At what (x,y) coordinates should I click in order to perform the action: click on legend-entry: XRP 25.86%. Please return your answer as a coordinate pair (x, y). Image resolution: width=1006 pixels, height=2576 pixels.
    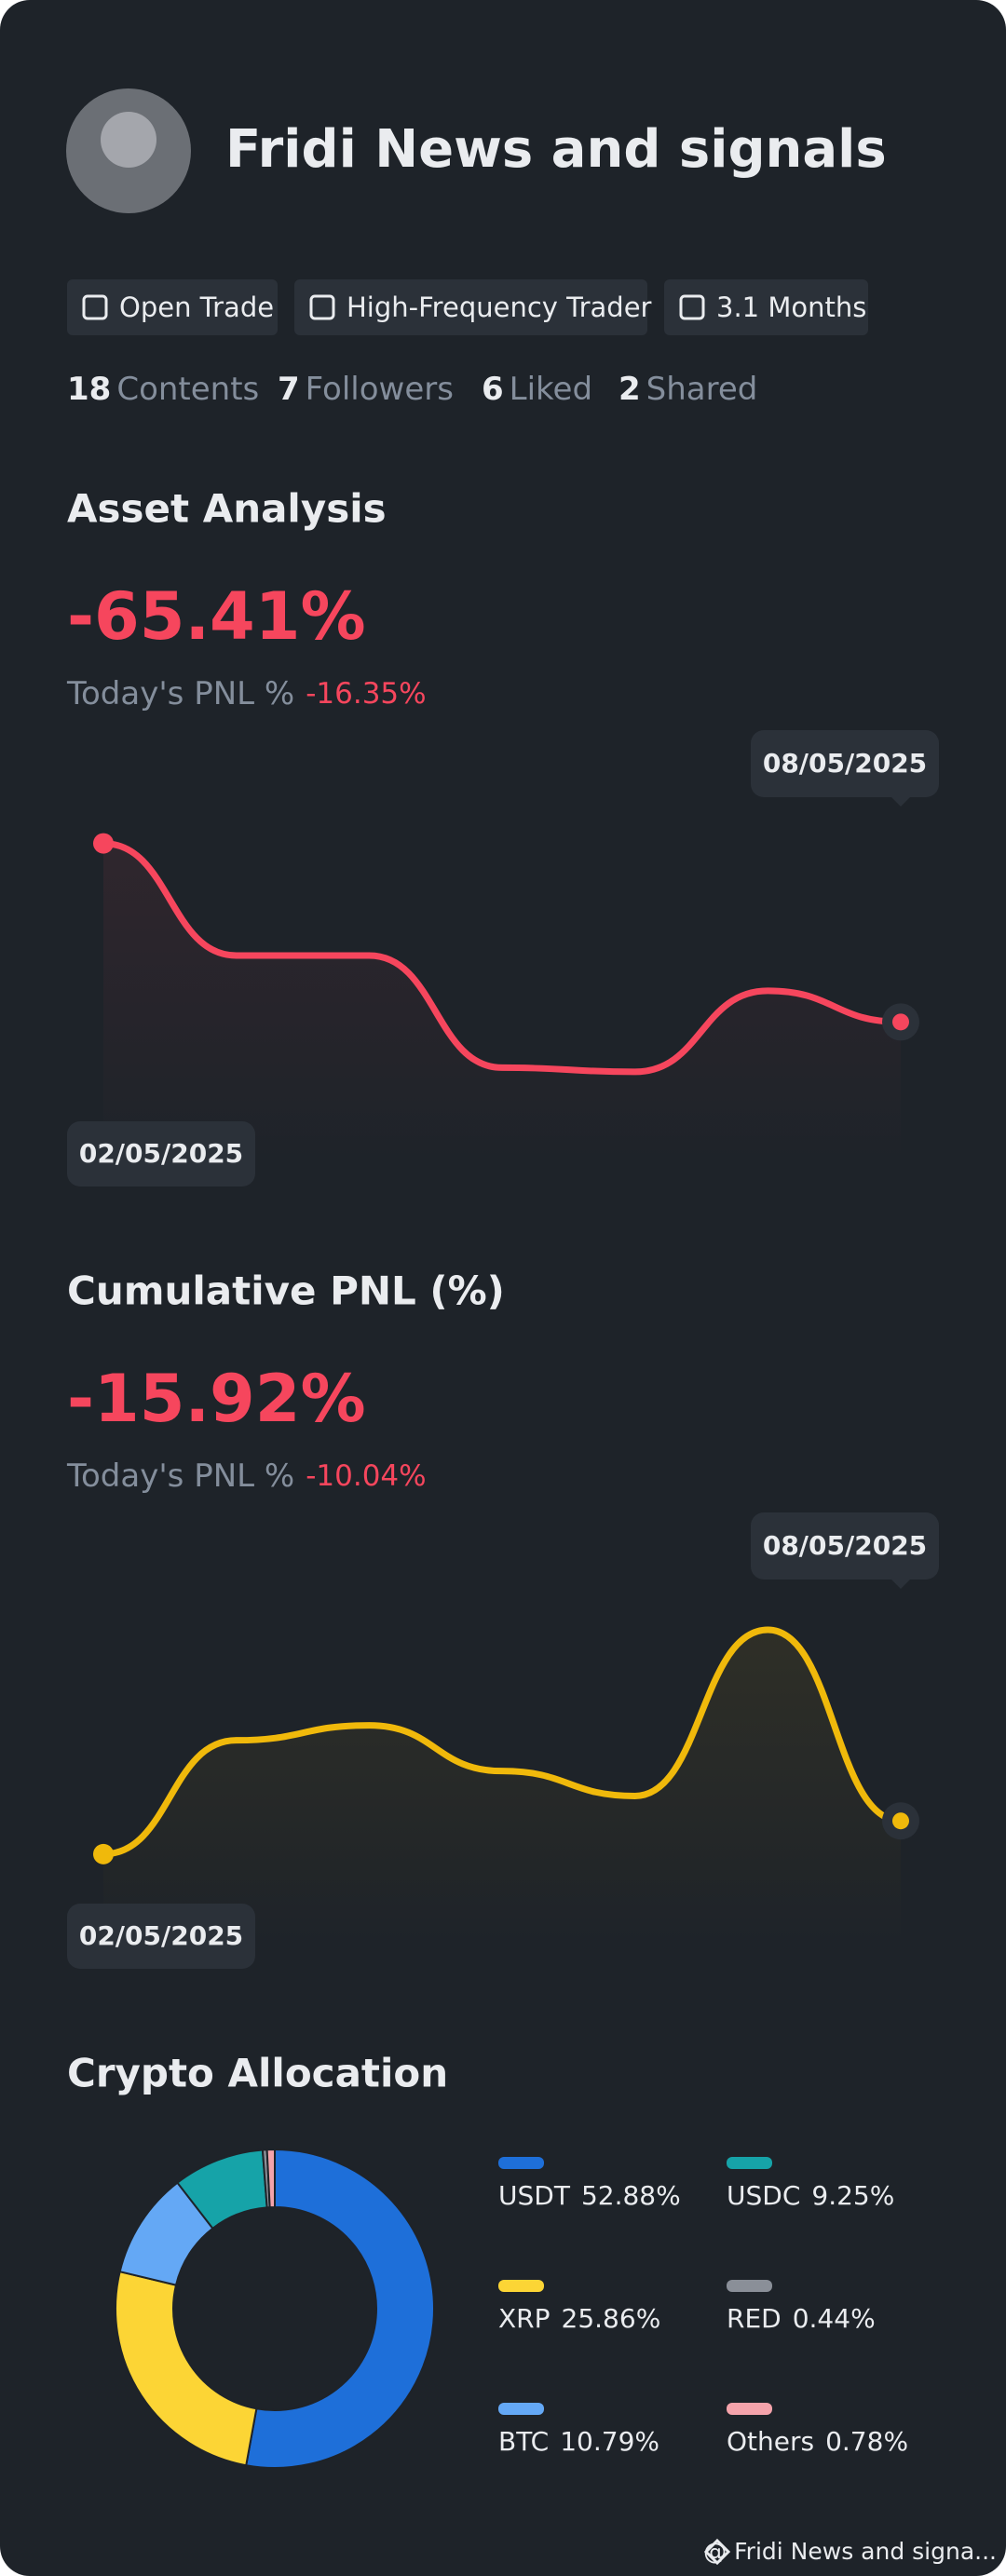
    Looking at the image, I should click on (579, 2318).